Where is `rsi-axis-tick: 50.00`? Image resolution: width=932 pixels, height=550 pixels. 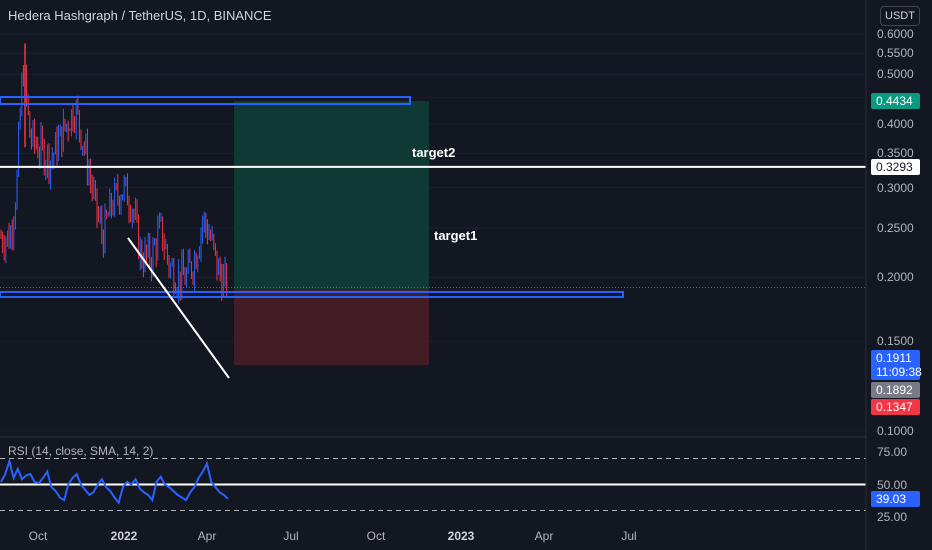
rsi-axis-tick: 50.00 is located at coordinates (892, 484).